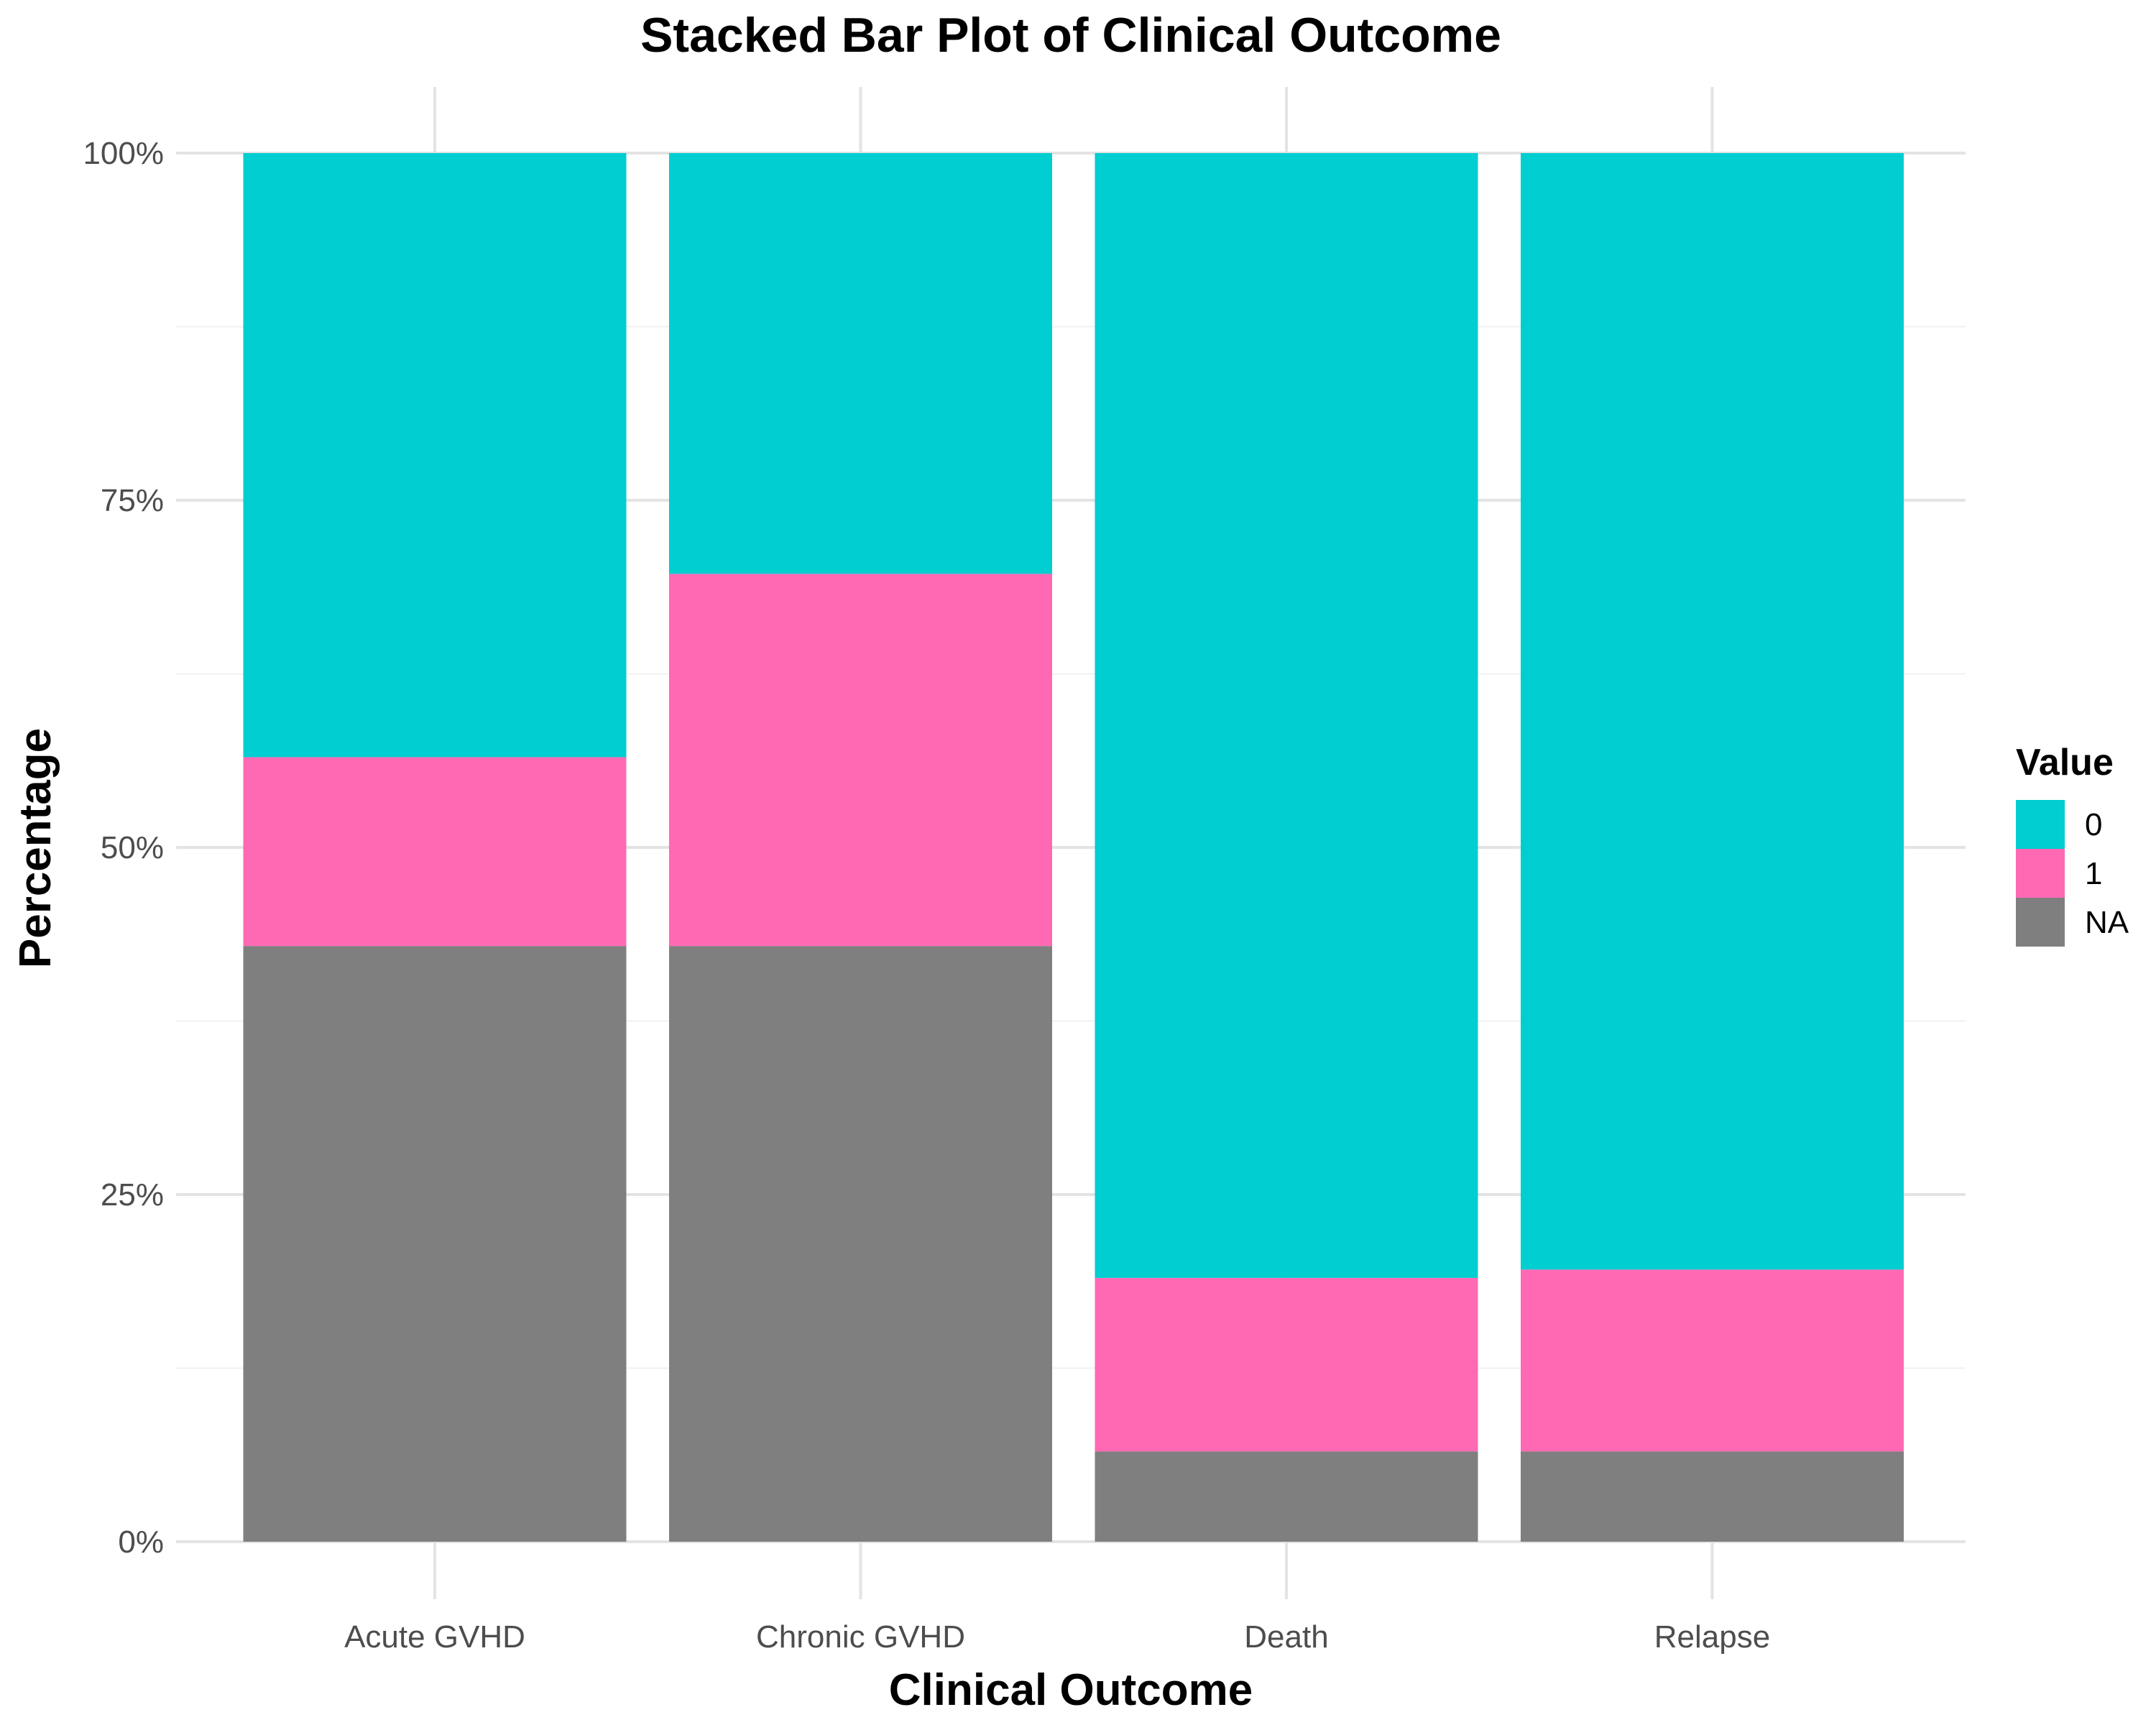 Image resolution: width=2156 pixels, height=1725 pixels. What do you see at coordinates (2072, 844) in the screenshot?
I see `legend: Value 0 1 NA` at bounding box center [2072, 844].